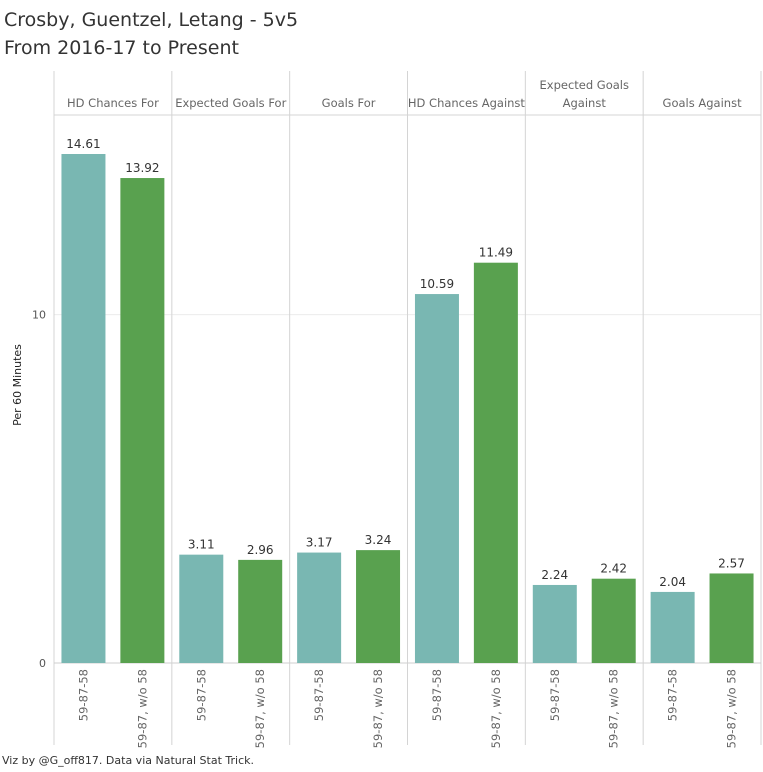 Image resolution: width=763 pixels, height=772 pixels. I want to click on x-tick-label-4-1: 59-87, w/o 58, so click(614, 708).